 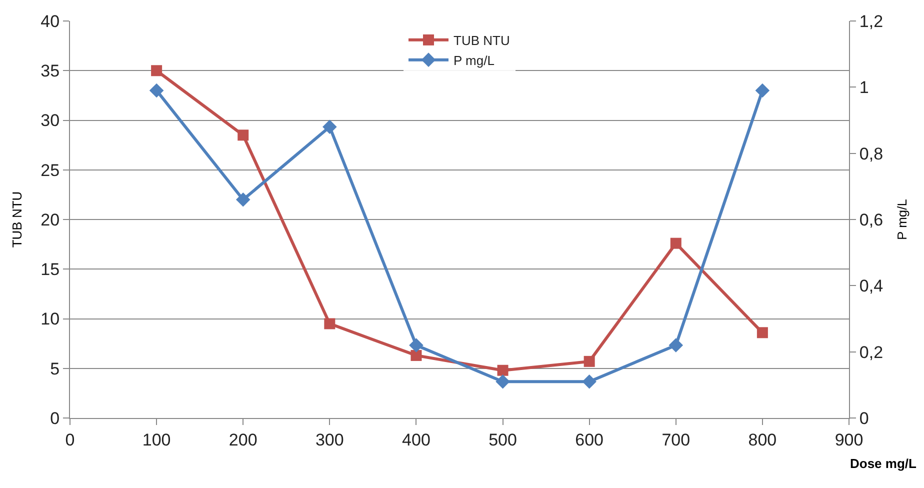 I want to click on y-tick-label: 30, so click(x=50, y=120).